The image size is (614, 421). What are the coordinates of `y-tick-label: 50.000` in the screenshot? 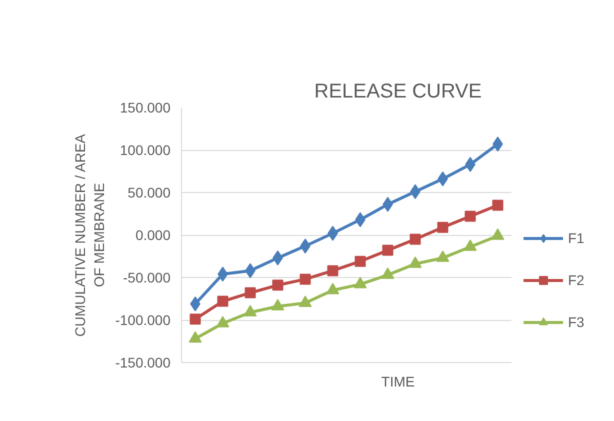 It's located at (149, 192).